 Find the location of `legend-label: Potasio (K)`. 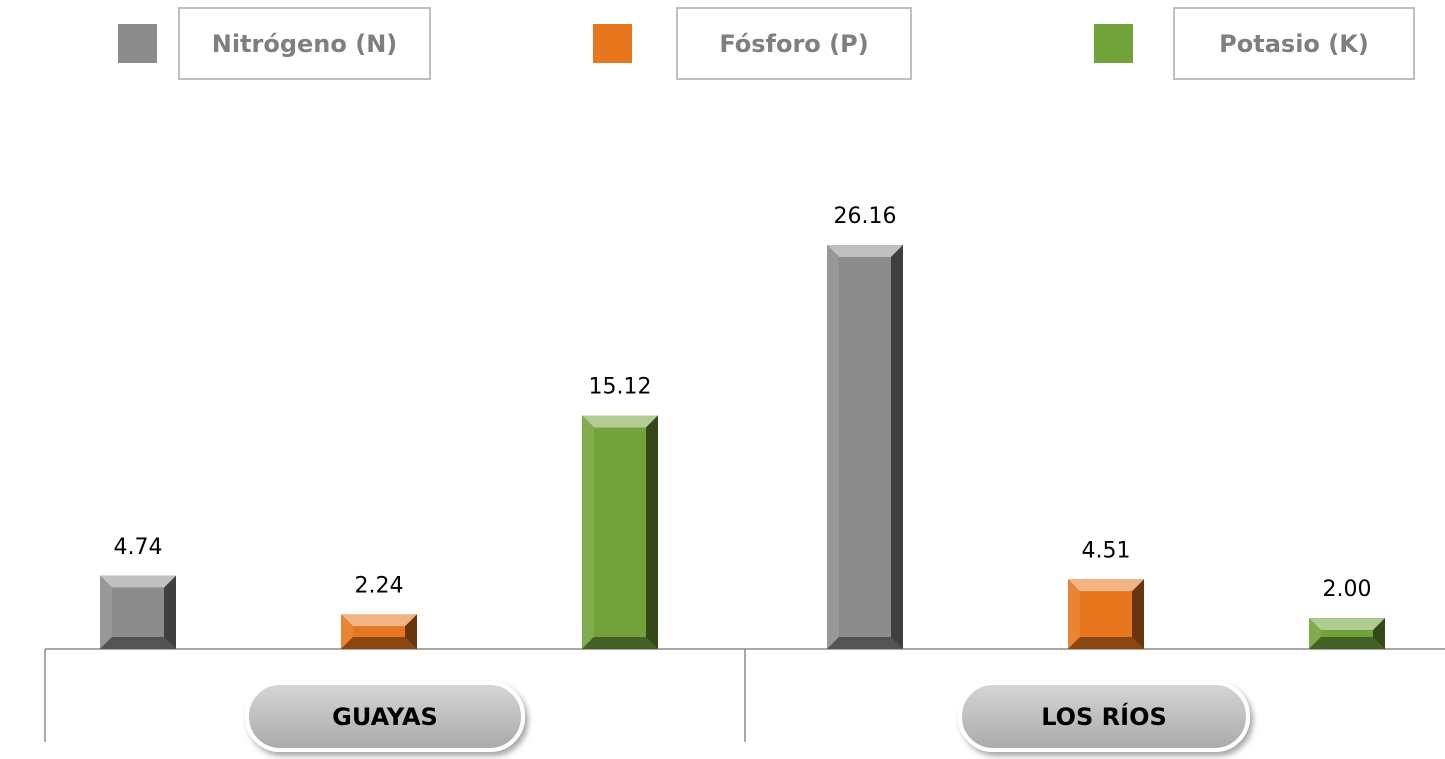

legend-label: Potasio (K) is located at coordinates (1294, 44).